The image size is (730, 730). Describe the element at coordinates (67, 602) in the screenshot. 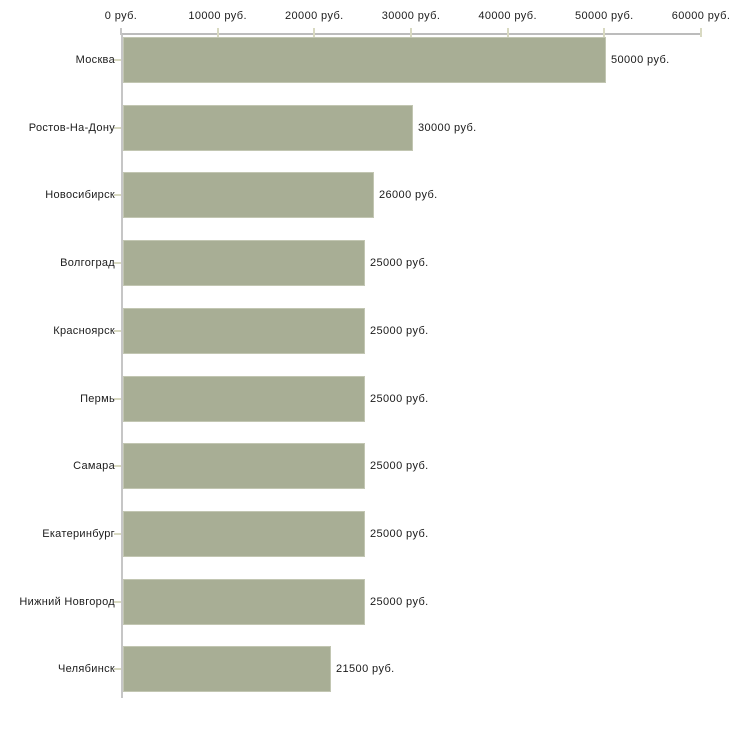

I see `category-label: Нижний Новгород` at that location.